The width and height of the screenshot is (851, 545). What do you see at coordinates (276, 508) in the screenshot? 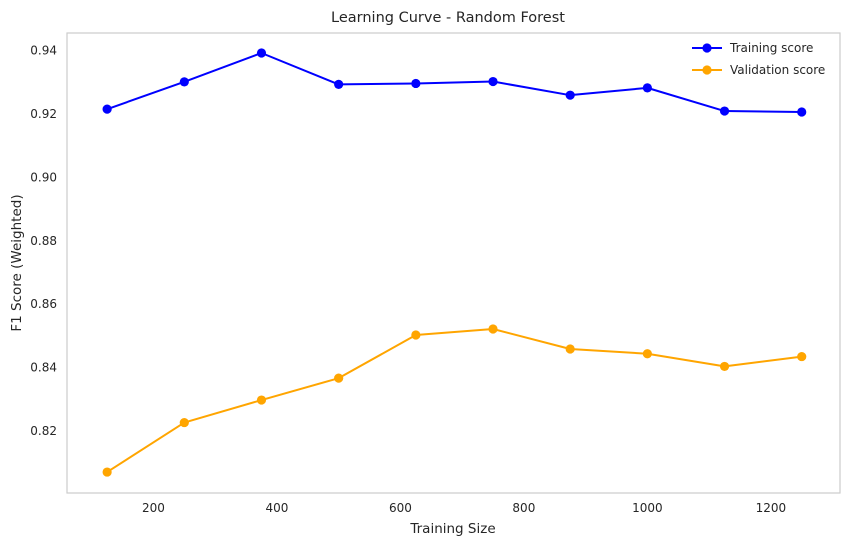
I see `x-tick-label: 400` at bounding box center [276, 508].